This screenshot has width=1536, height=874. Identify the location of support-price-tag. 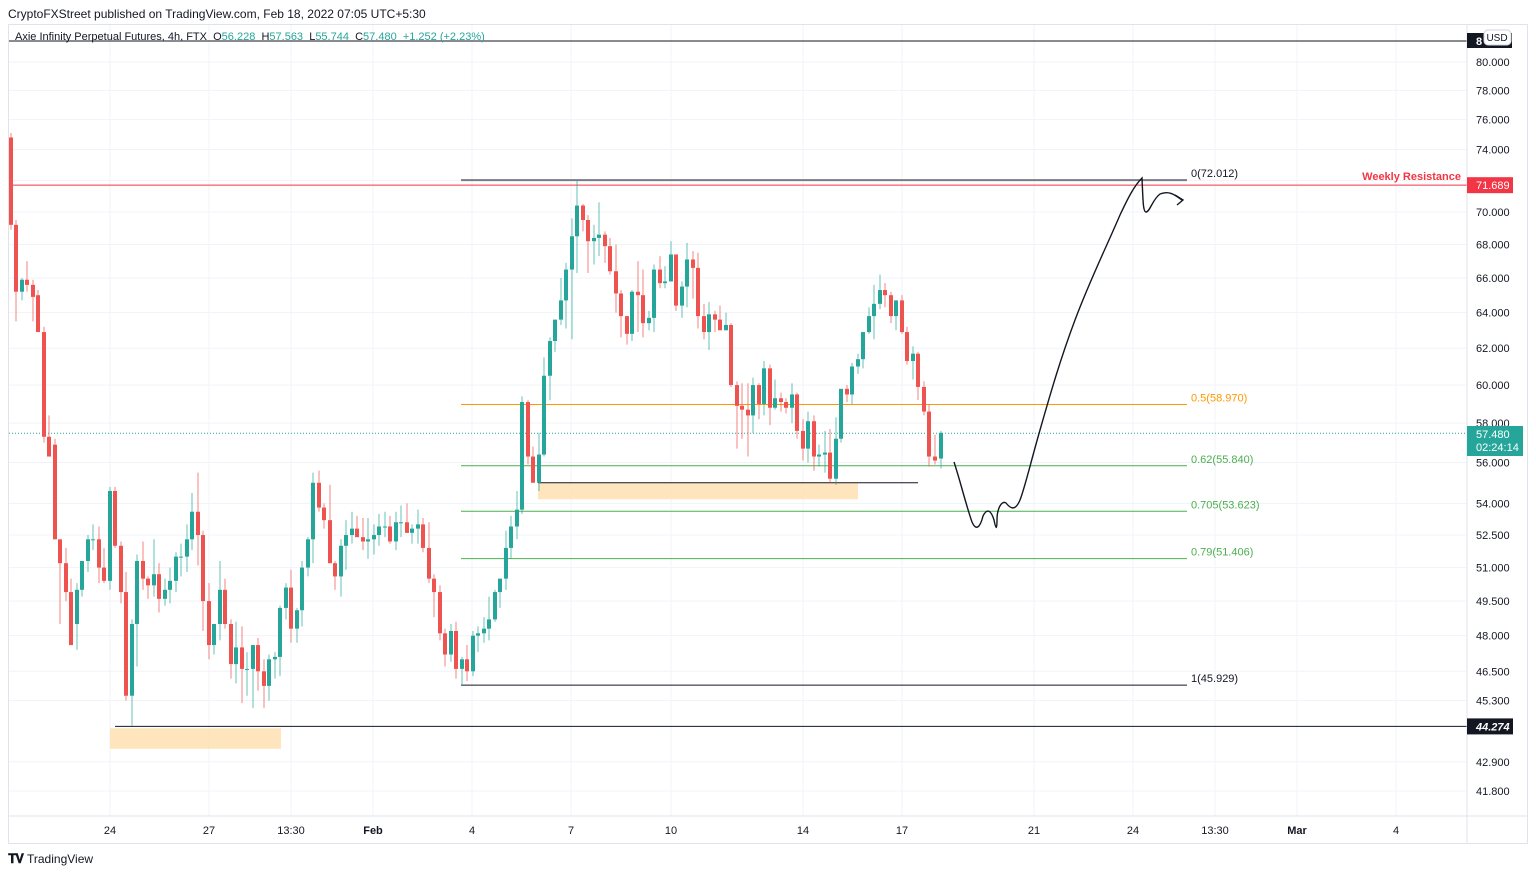
(1490, 726).